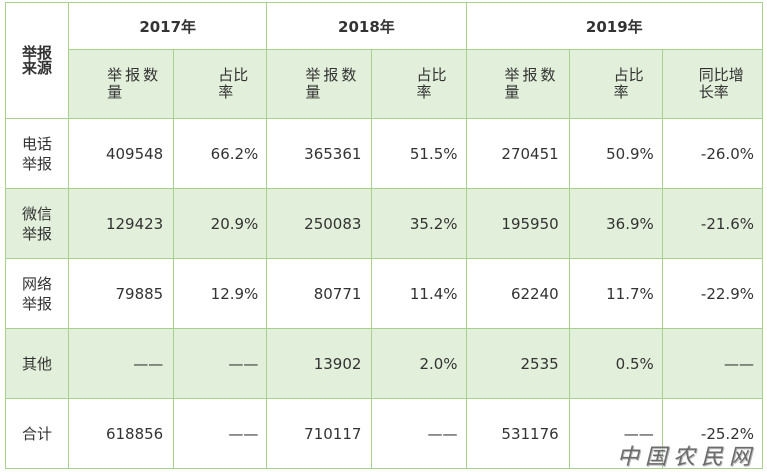  I want to click on cell-ratio-2018: 2.0%, so click(419, 363).